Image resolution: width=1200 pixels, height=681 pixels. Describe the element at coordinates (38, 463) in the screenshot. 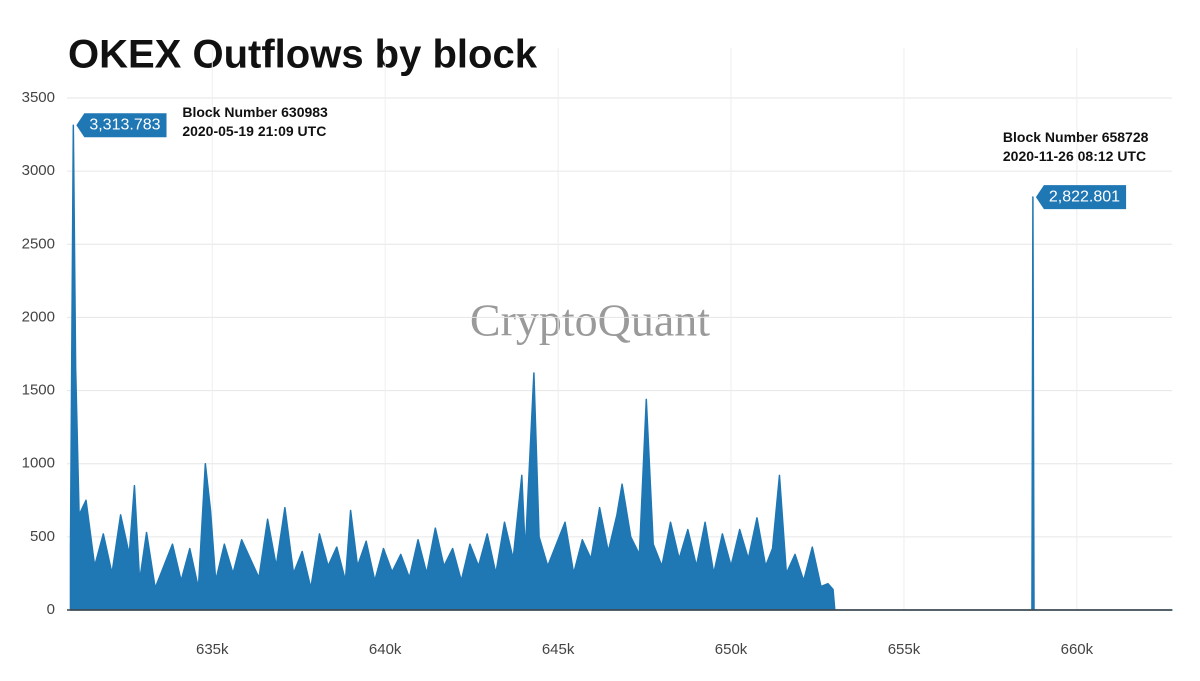

I see `y-tick-label: 1000` at that location.